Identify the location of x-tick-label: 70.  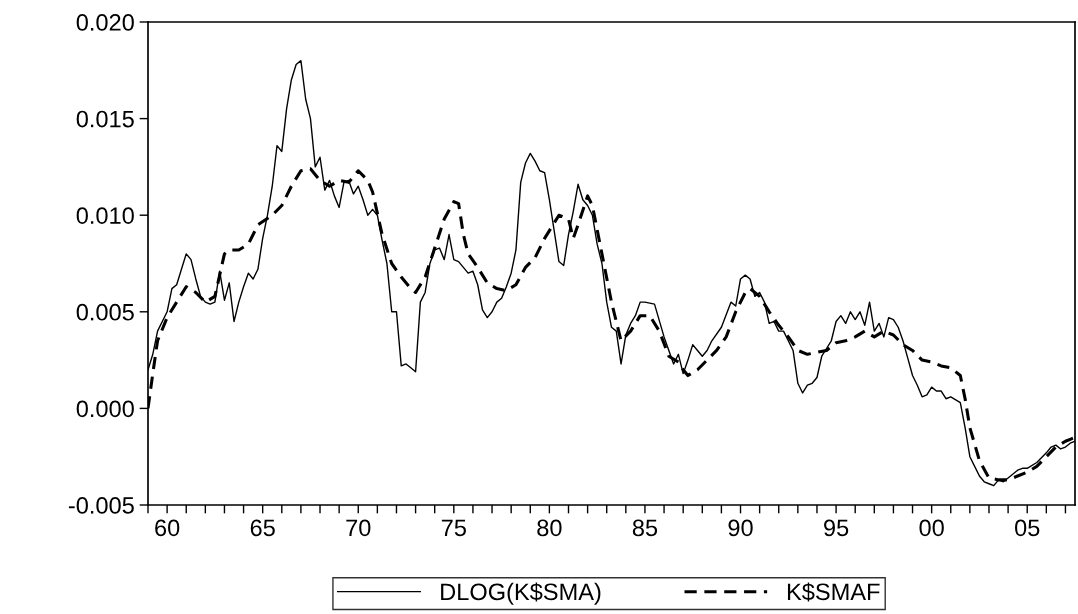
(358, 528).